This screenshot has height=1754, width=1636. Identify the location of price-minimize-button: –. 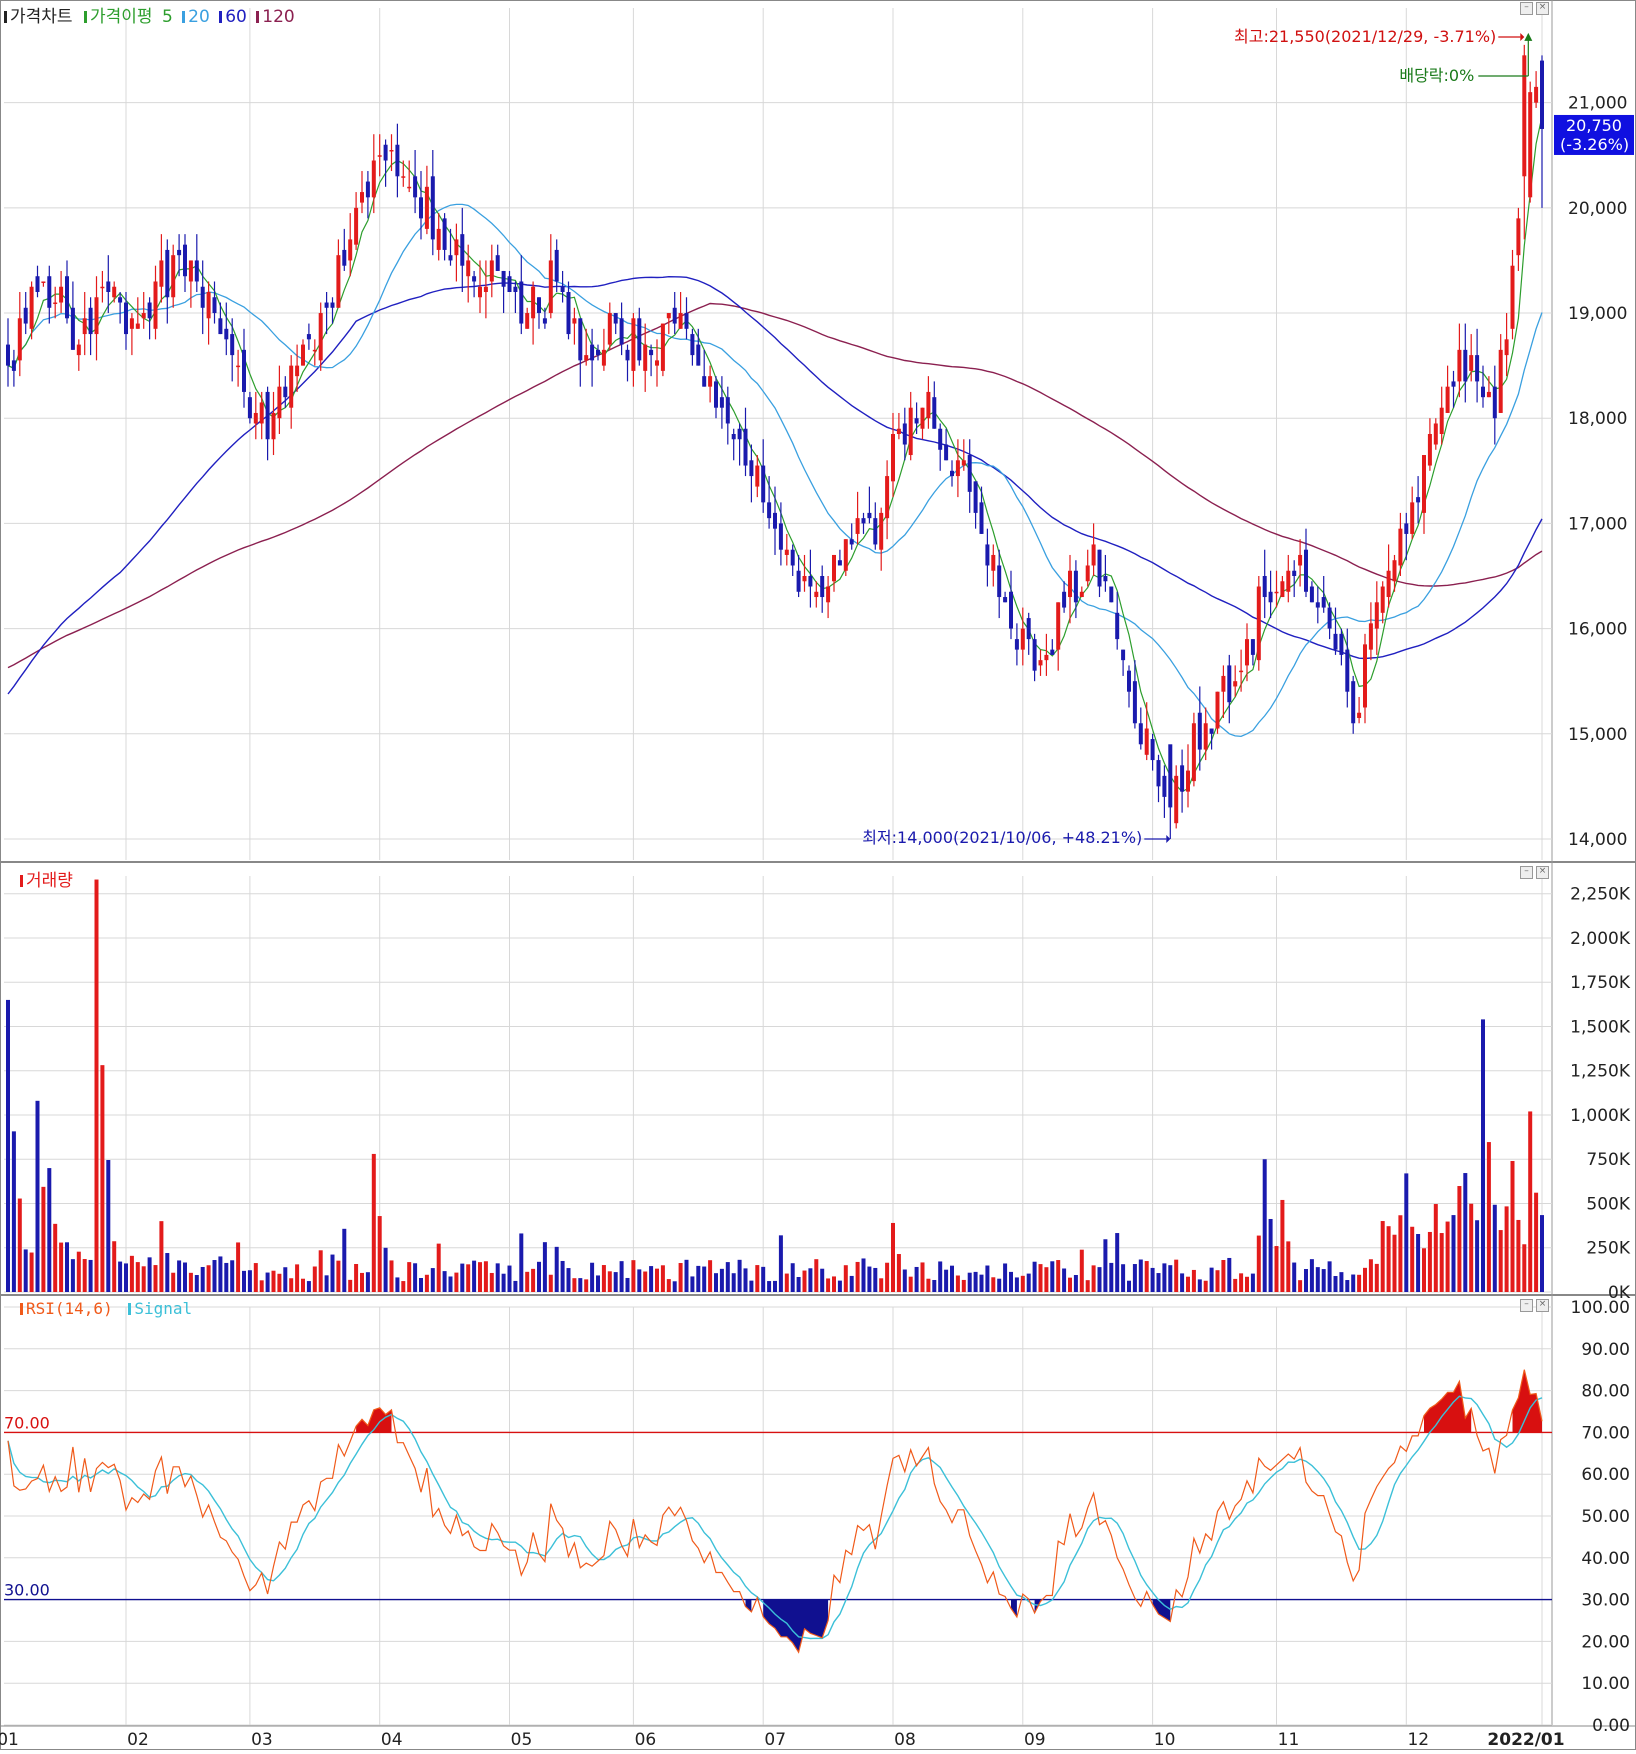
(1526, 8).